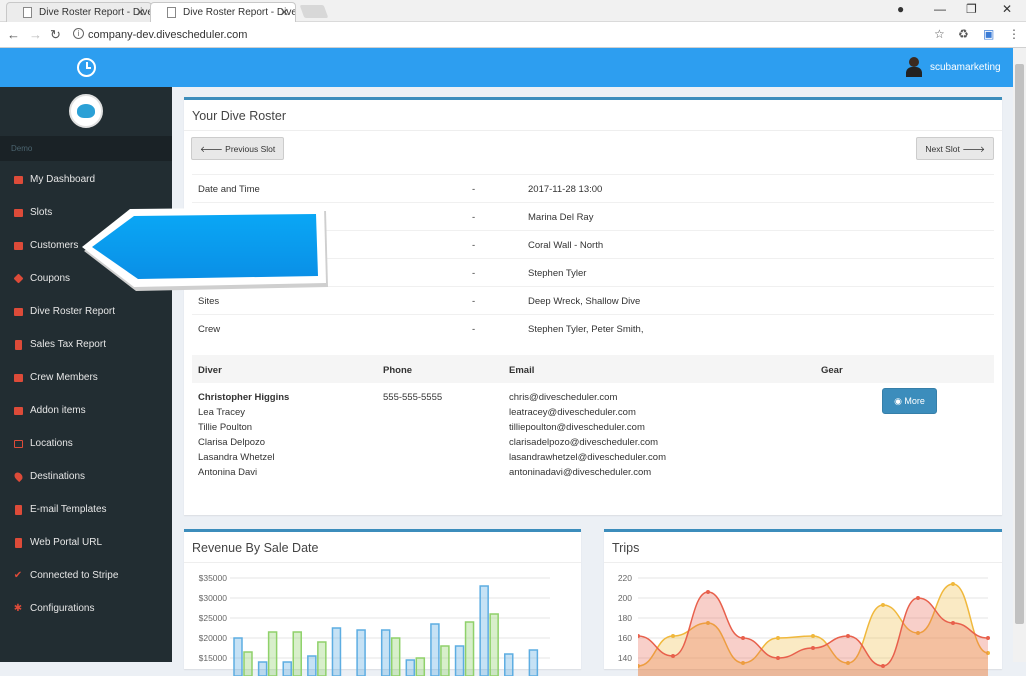  I want to click on browser-tab-2: Dive Roster Report - Dive ✕, so click(223, 12).